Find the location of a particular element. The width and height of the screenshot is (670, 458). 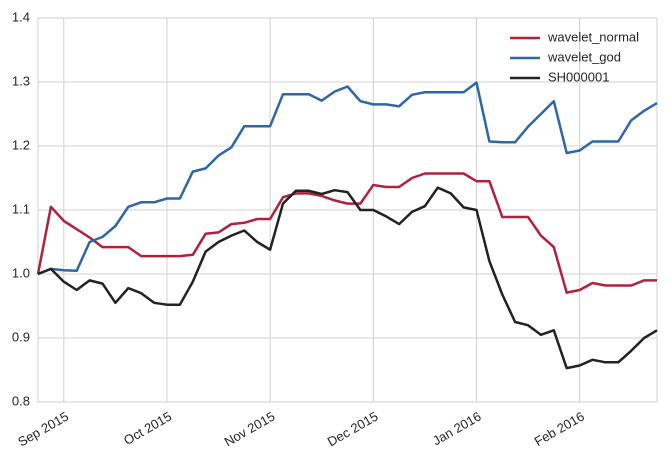

legend-label: SH000001 is located at coordinates (578, 76).